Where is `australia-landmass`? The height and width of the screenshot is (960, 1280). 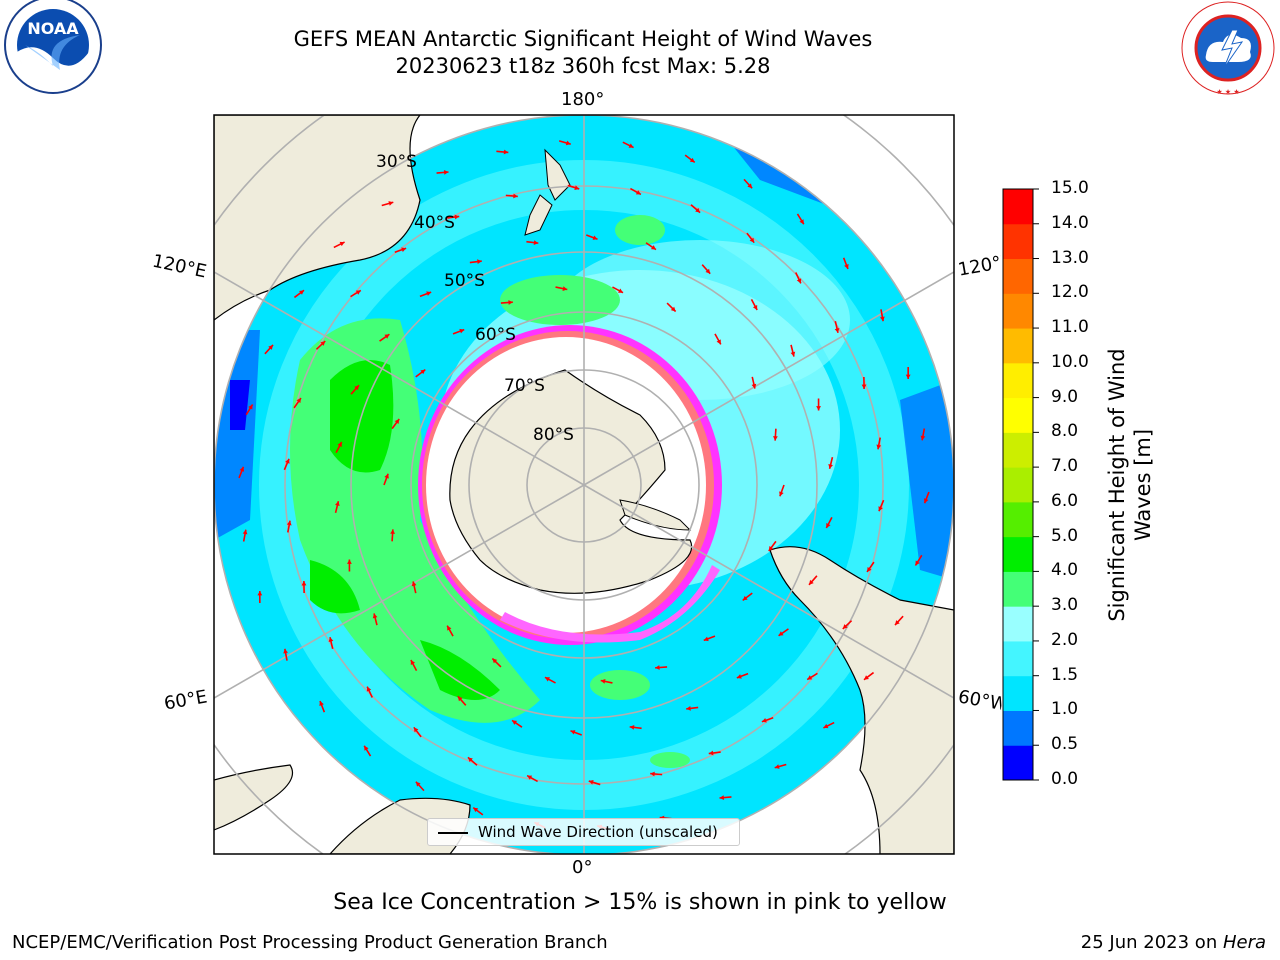
australia-landmass is located at coordinates (317, 218).